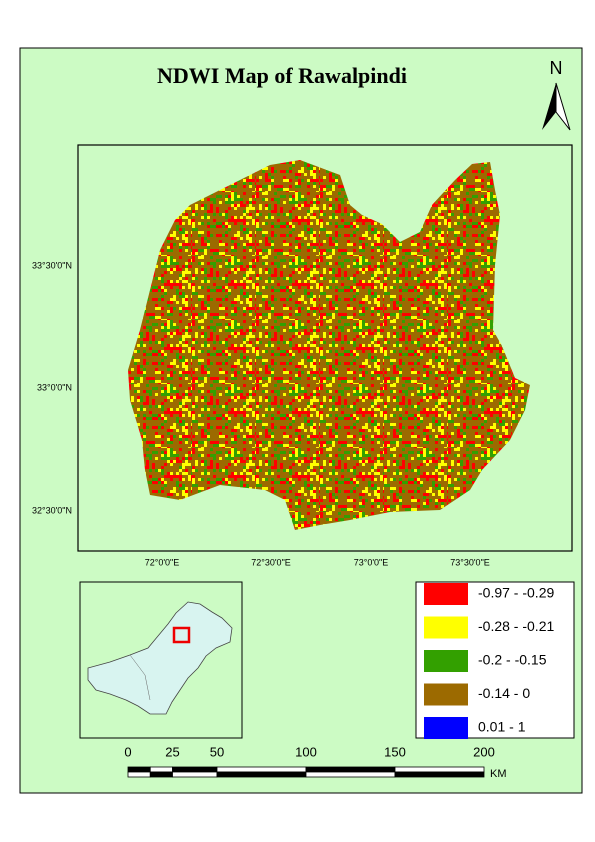  I want to click on legend-label: -0.97 - -0.29, so click(516, 593).